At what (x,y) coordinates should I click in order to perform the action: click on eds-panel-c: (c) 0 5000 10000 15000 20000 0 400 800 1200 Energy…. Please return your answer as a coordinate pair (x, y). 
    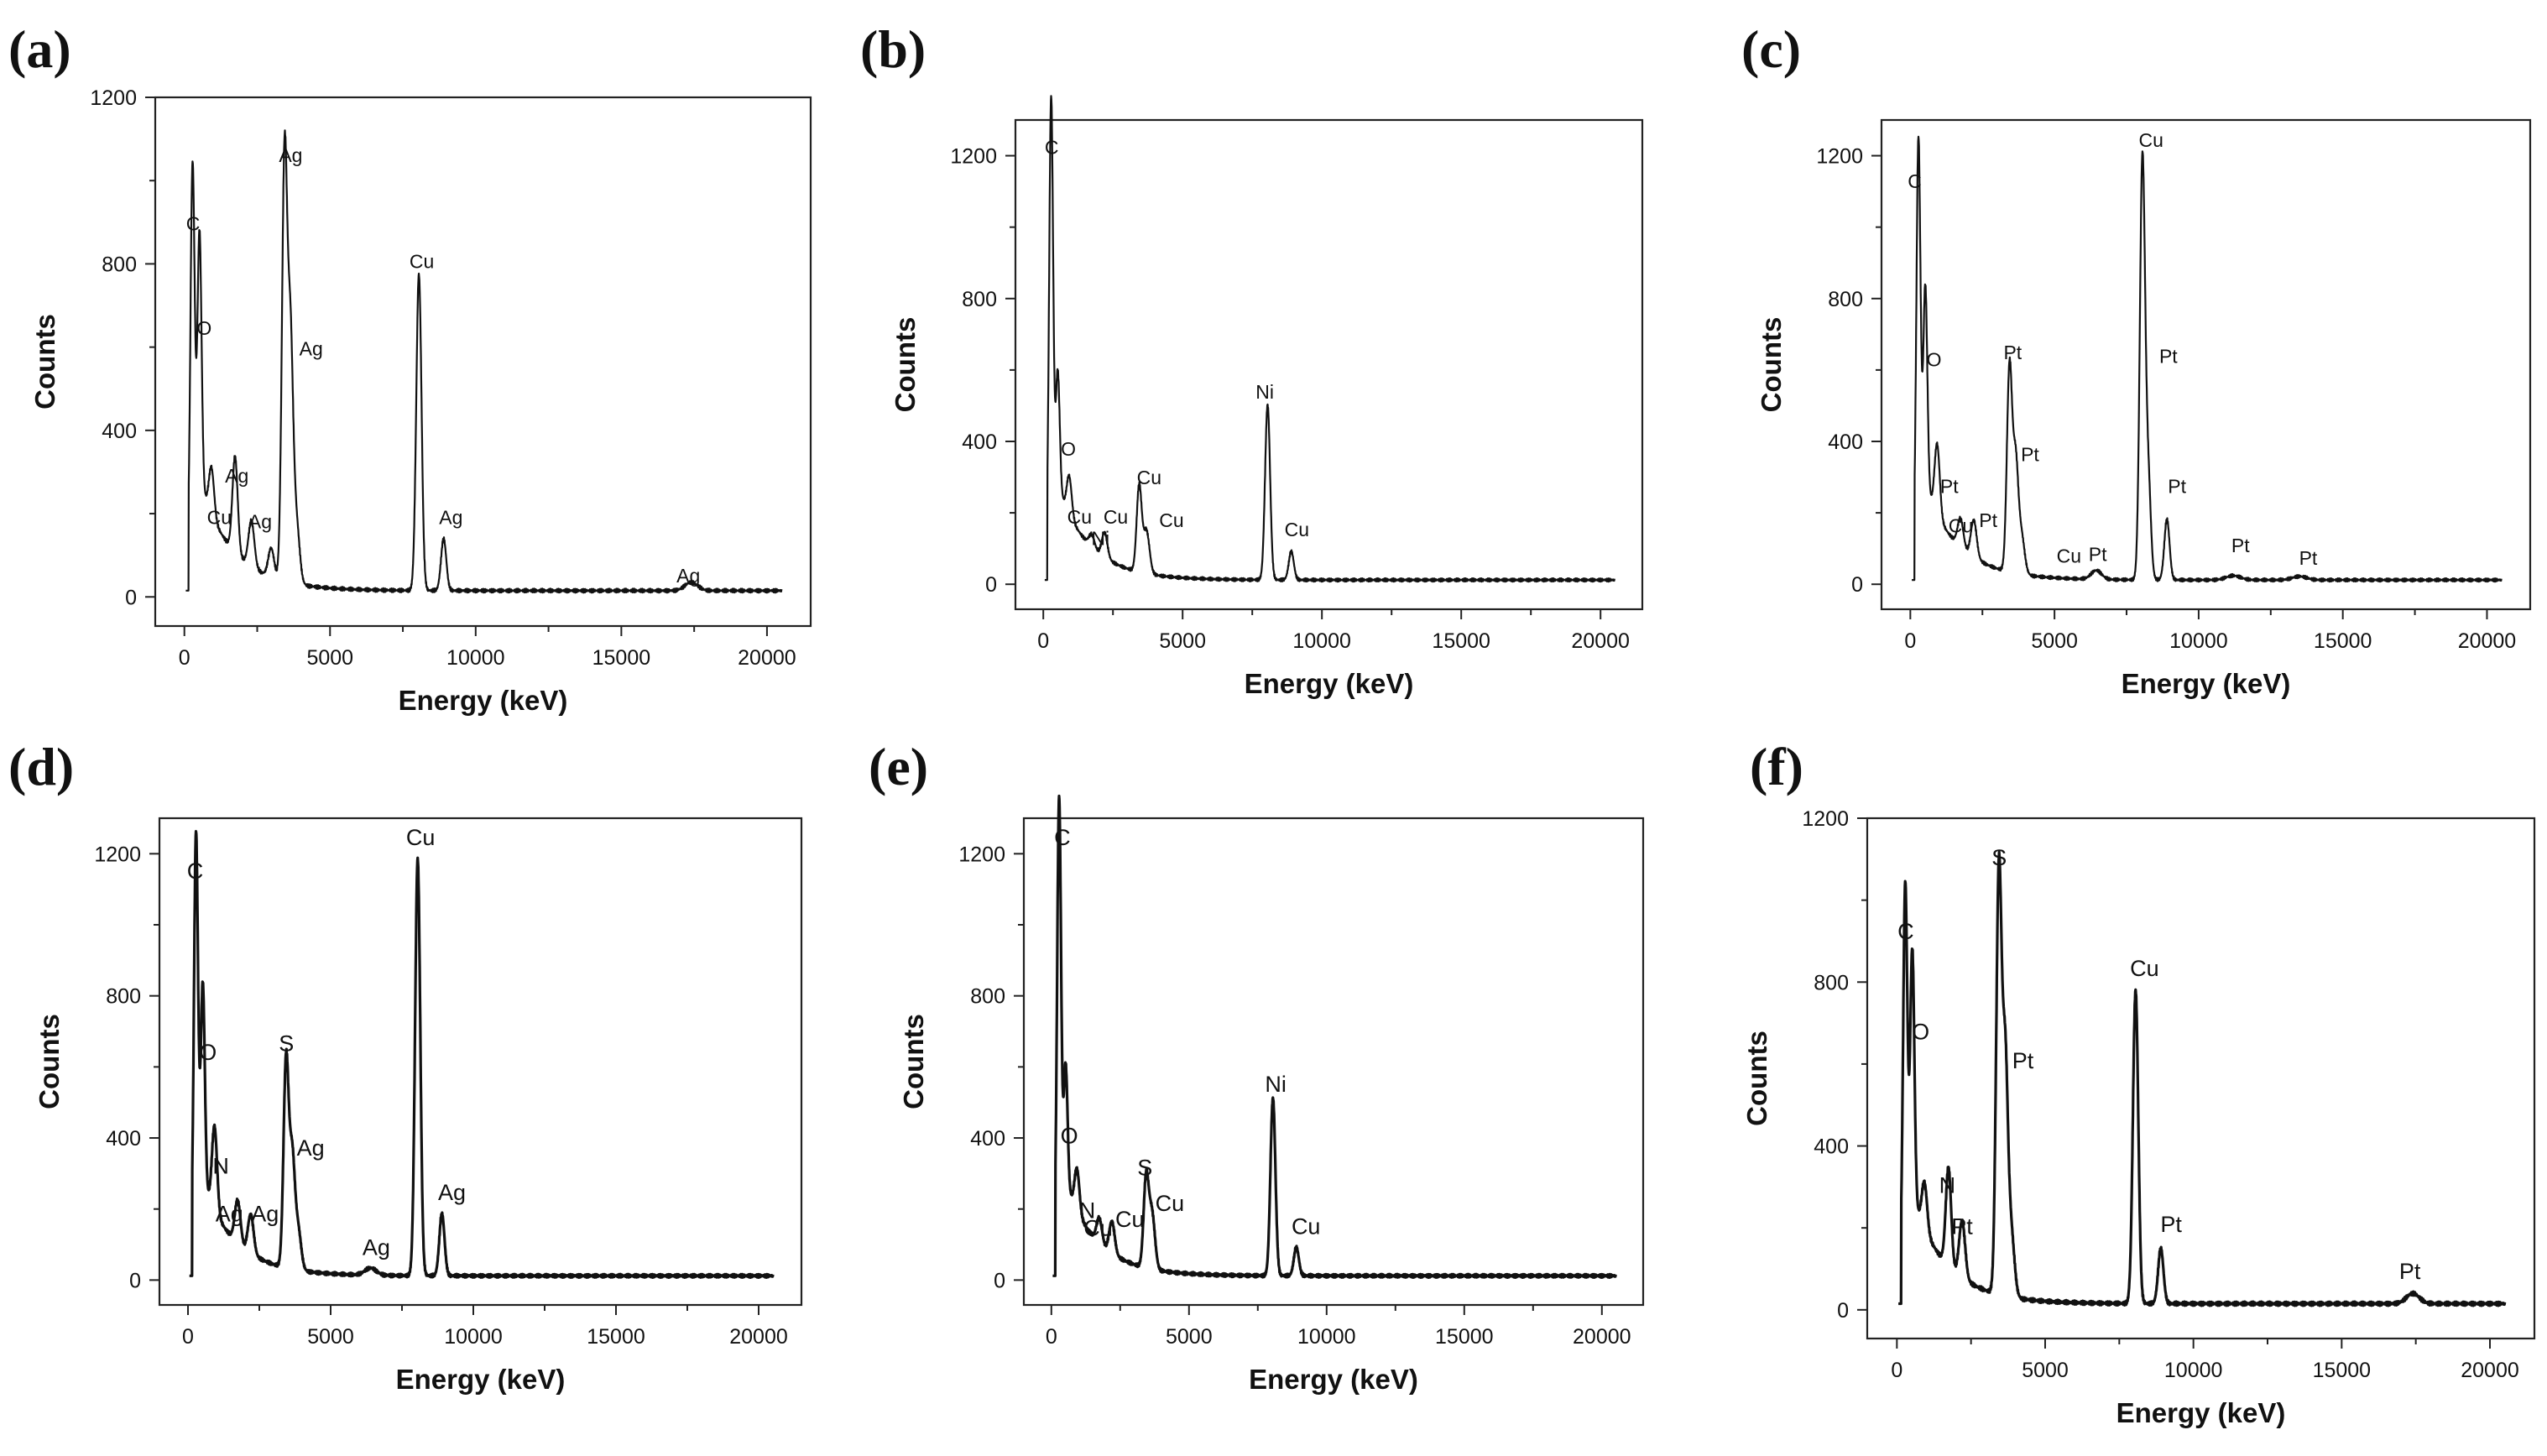
    Looking at the image, I should click on (2137, 359).